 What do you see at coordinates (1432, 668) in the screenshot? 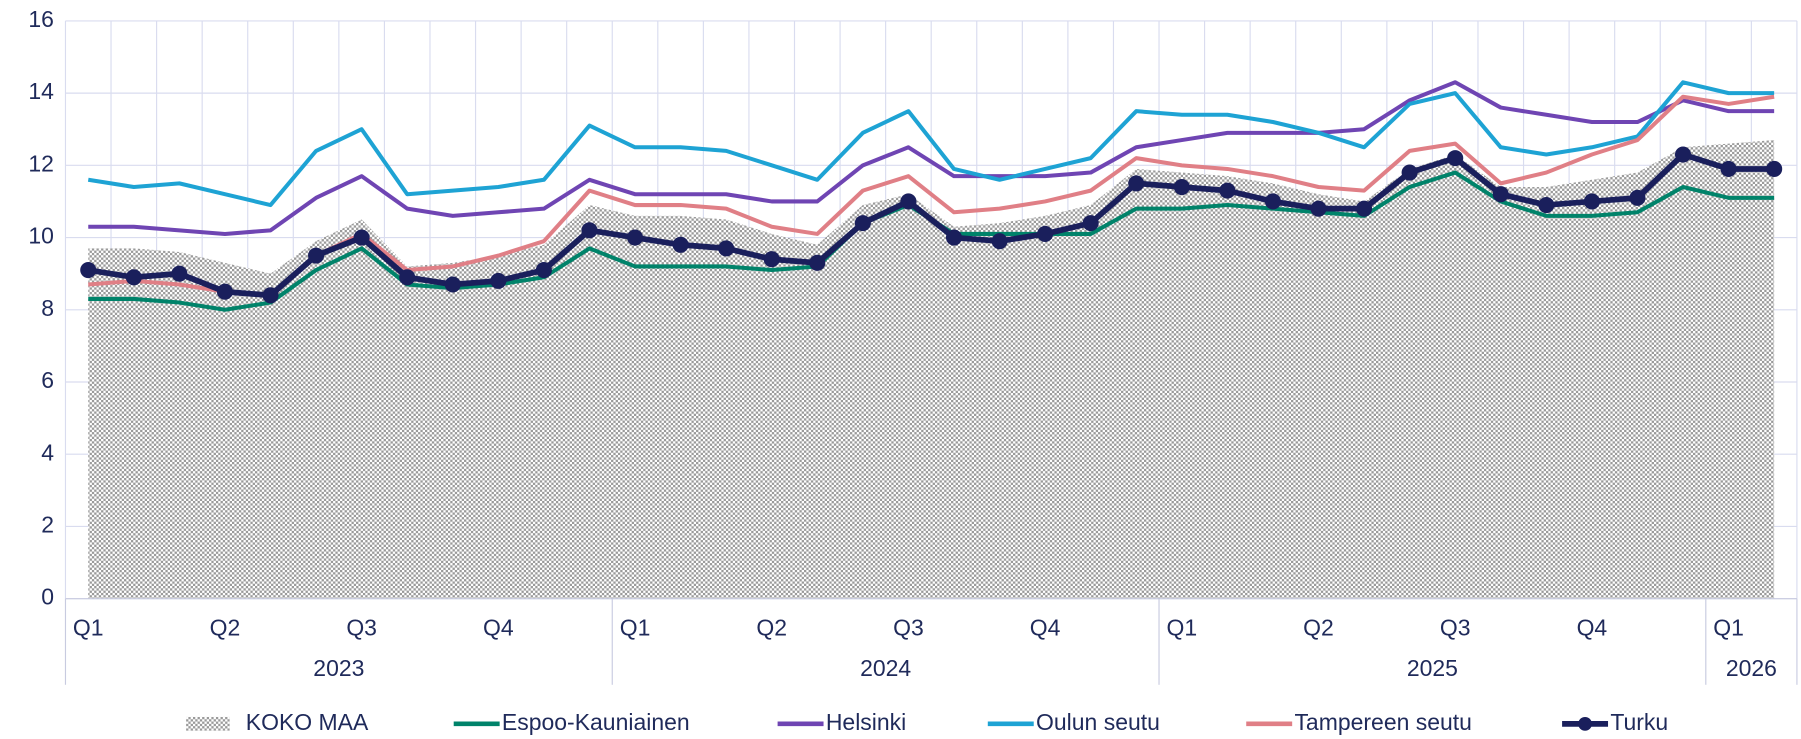
I see `x-group-label: 2025` at bounding box center [1432, 668].